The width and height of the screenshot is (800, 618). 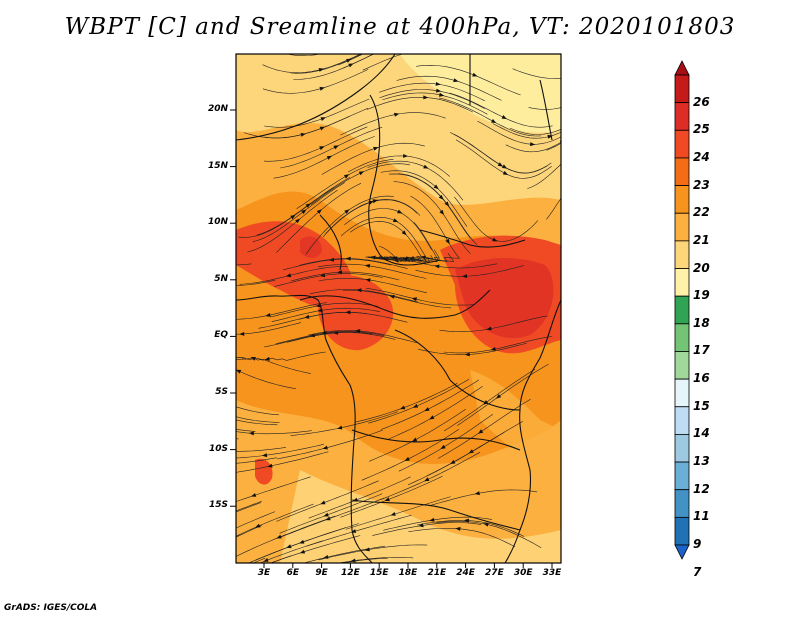 I want to click on colorbar-label: 22, so click(x=701, y=212).